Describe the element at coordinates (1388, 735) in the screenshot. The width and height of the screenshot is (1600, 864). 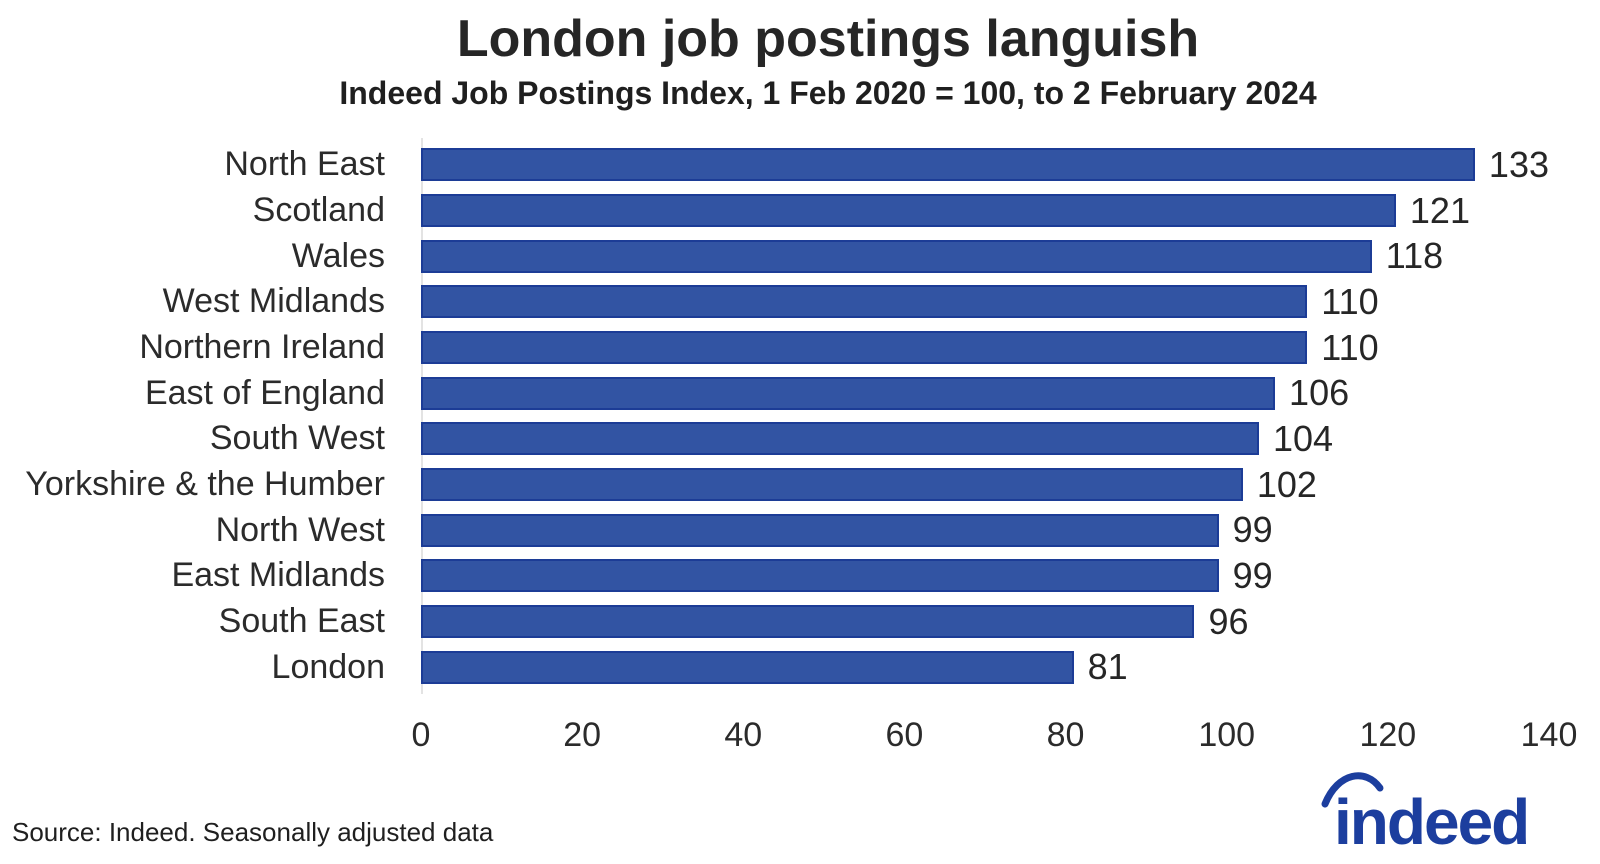
I see `x-tick-label: 120` at that location.